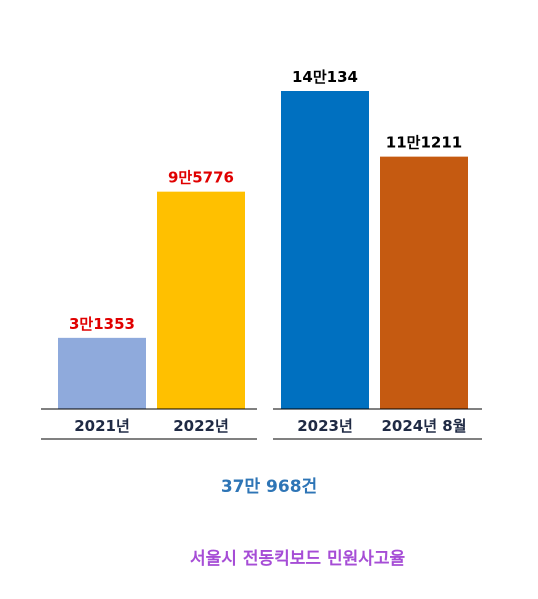  I want to click on value-label-3: 11만1211, so click(424, 143).